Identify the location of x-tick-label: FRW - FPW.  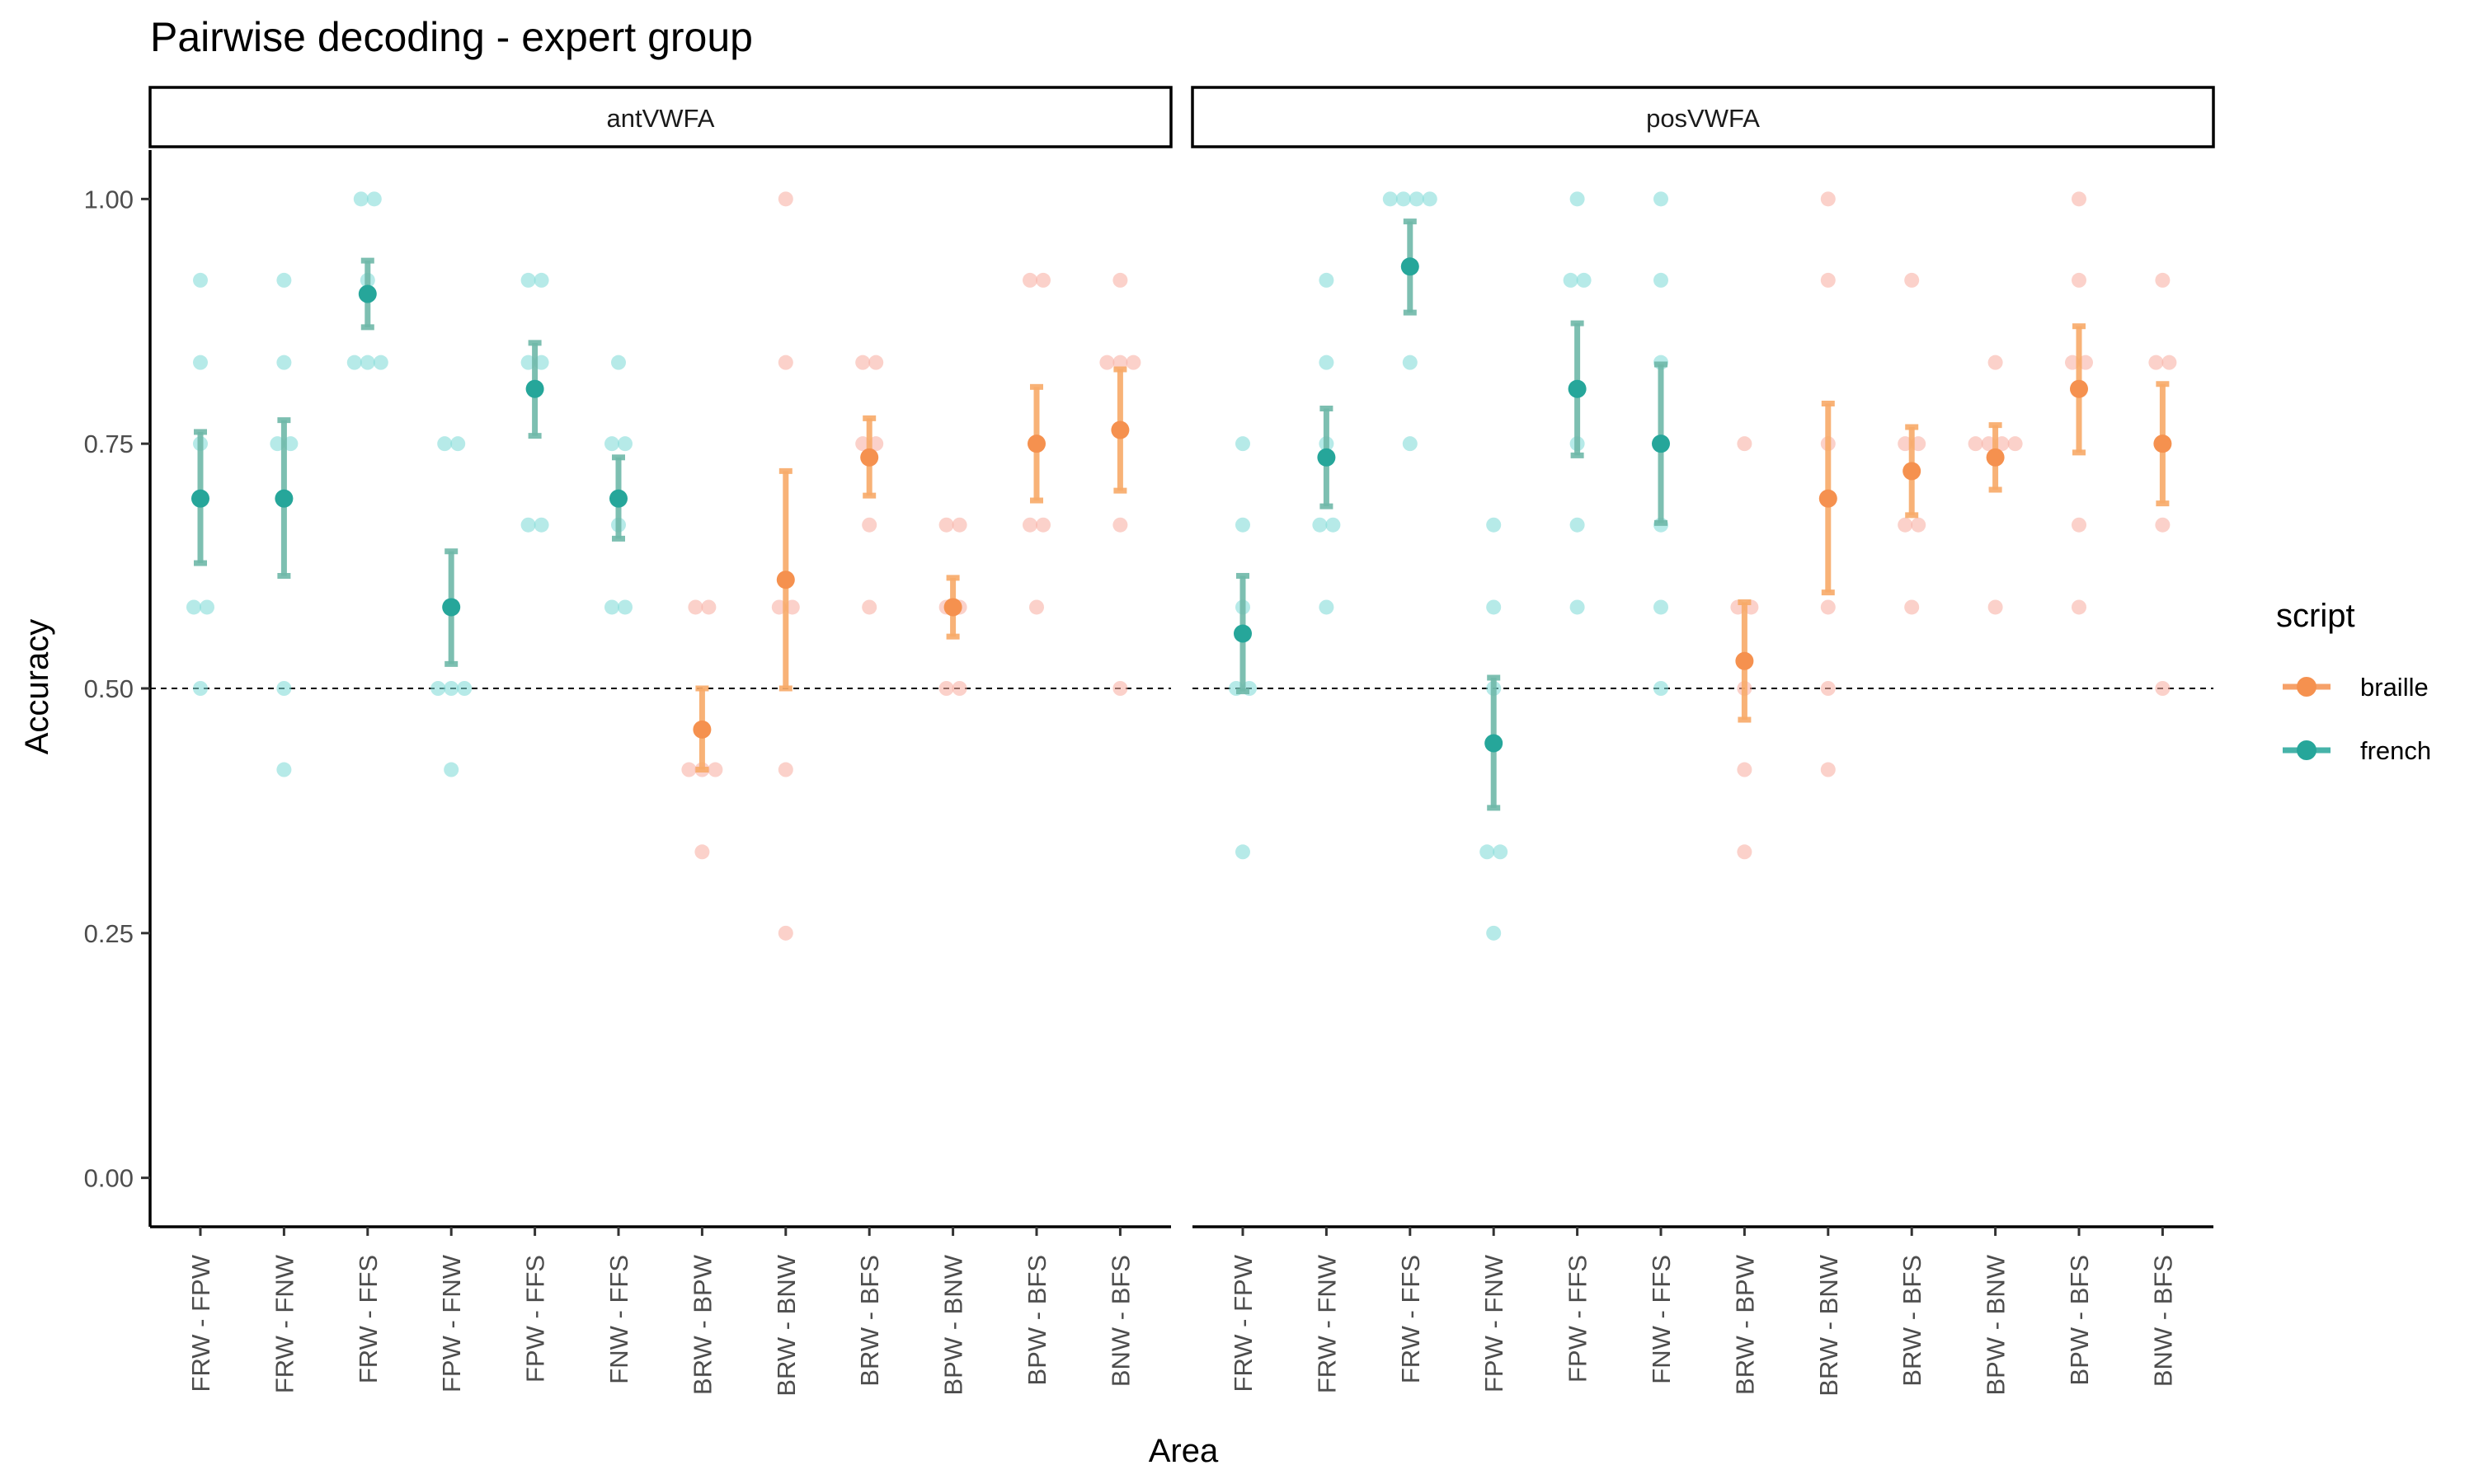
(1243, 1323).